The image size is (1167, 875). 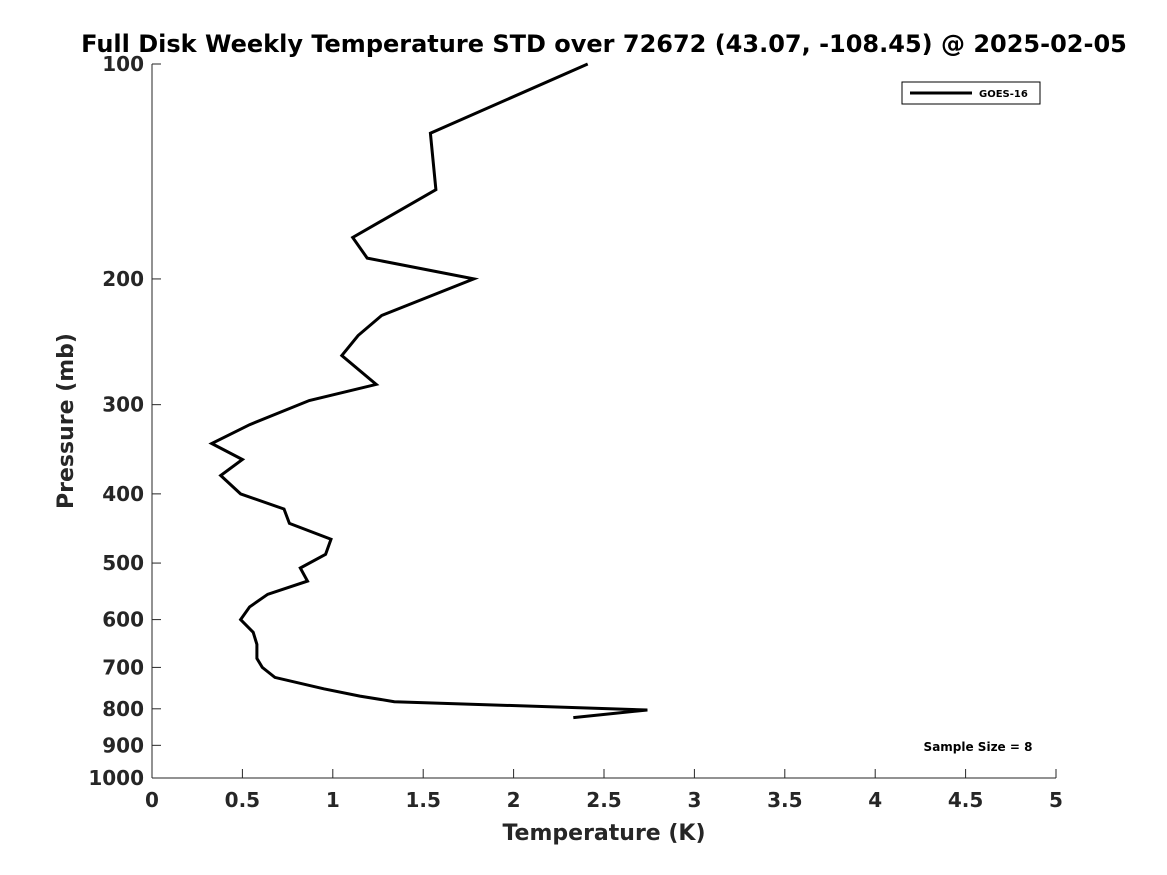 What do you see at coordinates (242, 800) in the screenshot?
I see `x-tick-label: 0.5` at bounding box center [242, 800].